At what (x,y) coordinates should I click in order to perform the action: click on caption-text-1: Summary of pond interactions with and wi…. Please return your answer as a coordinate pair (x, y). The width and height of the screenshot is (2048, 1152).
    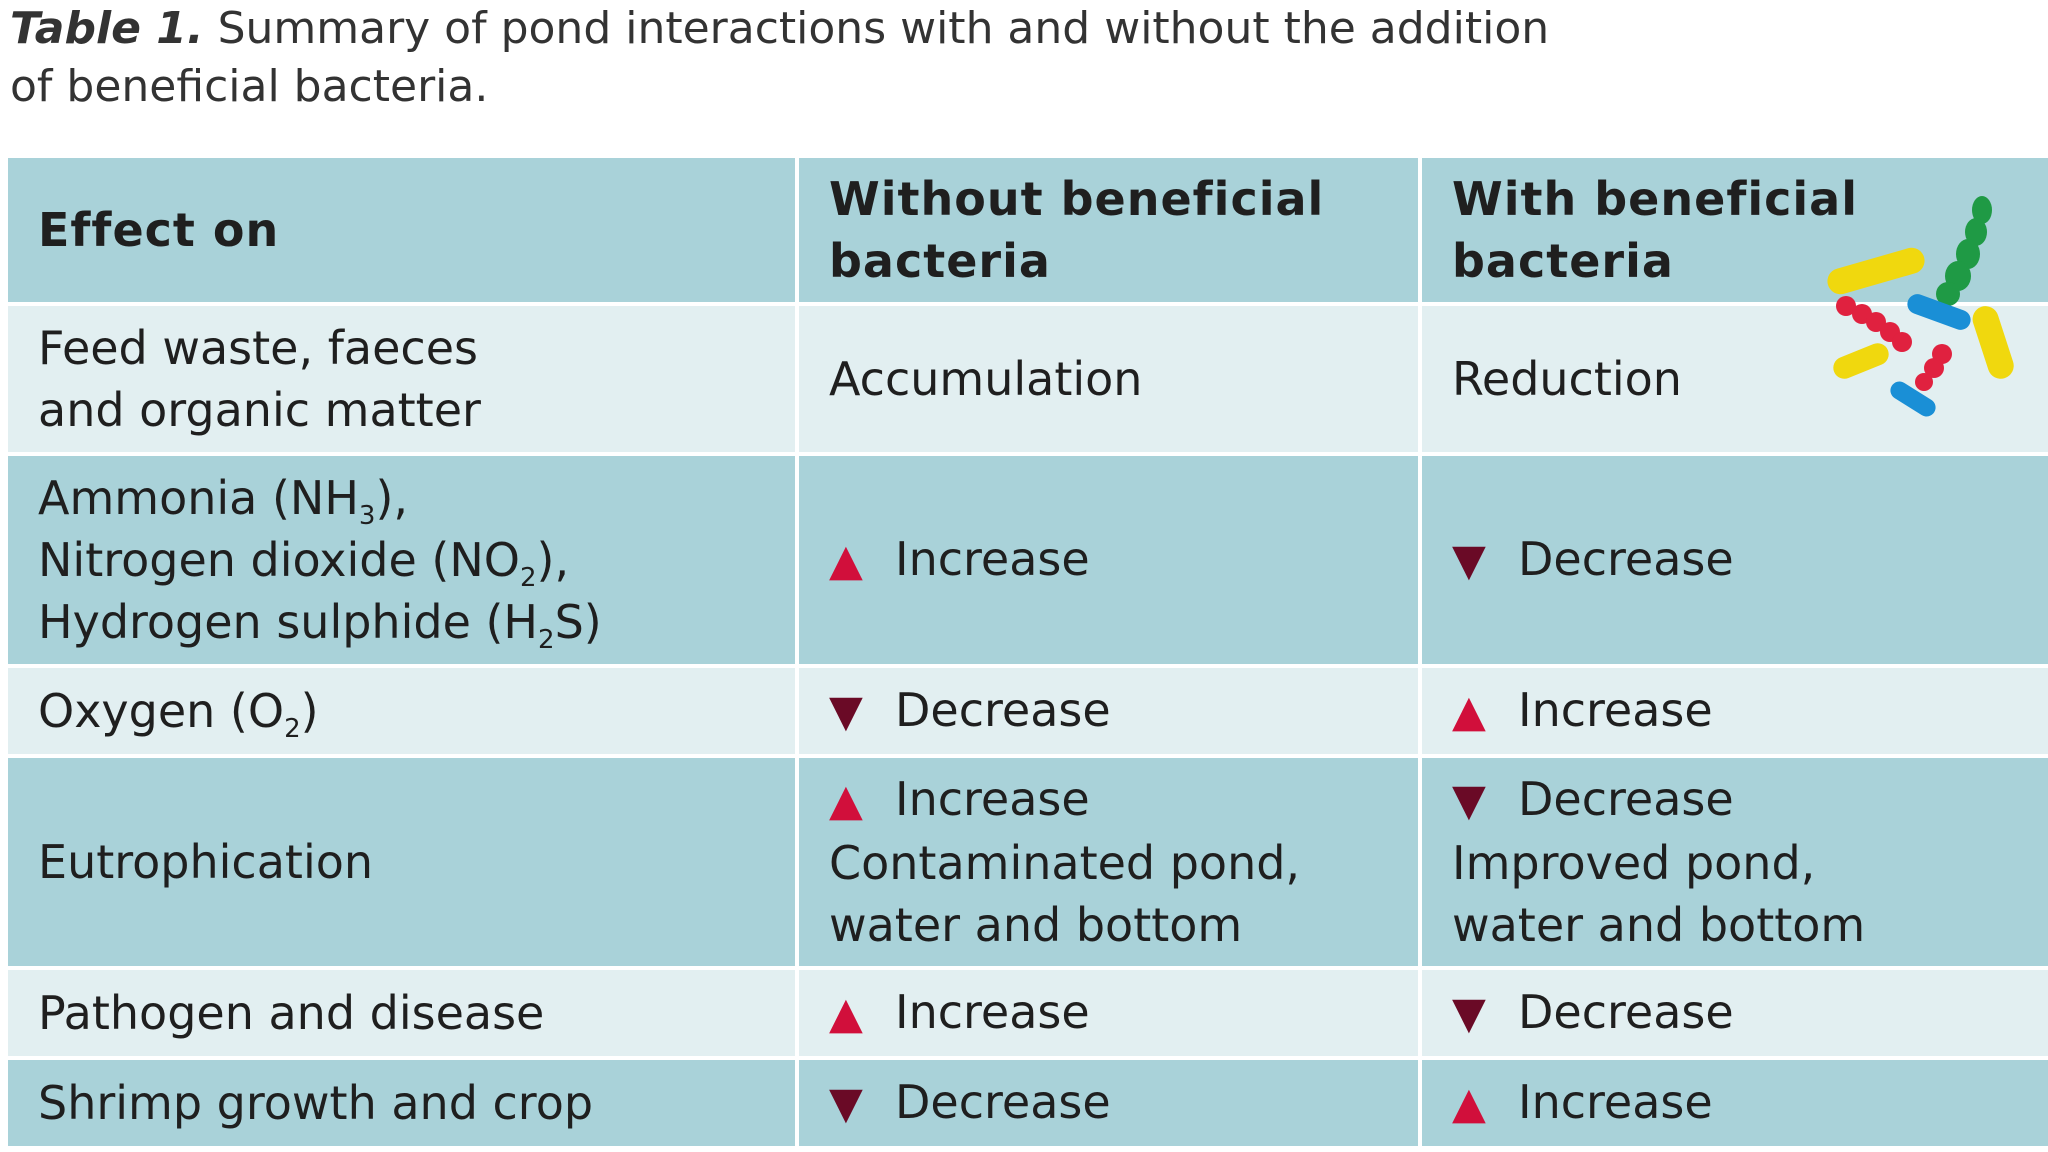
    Looking at the image, I should click on (883, 28).